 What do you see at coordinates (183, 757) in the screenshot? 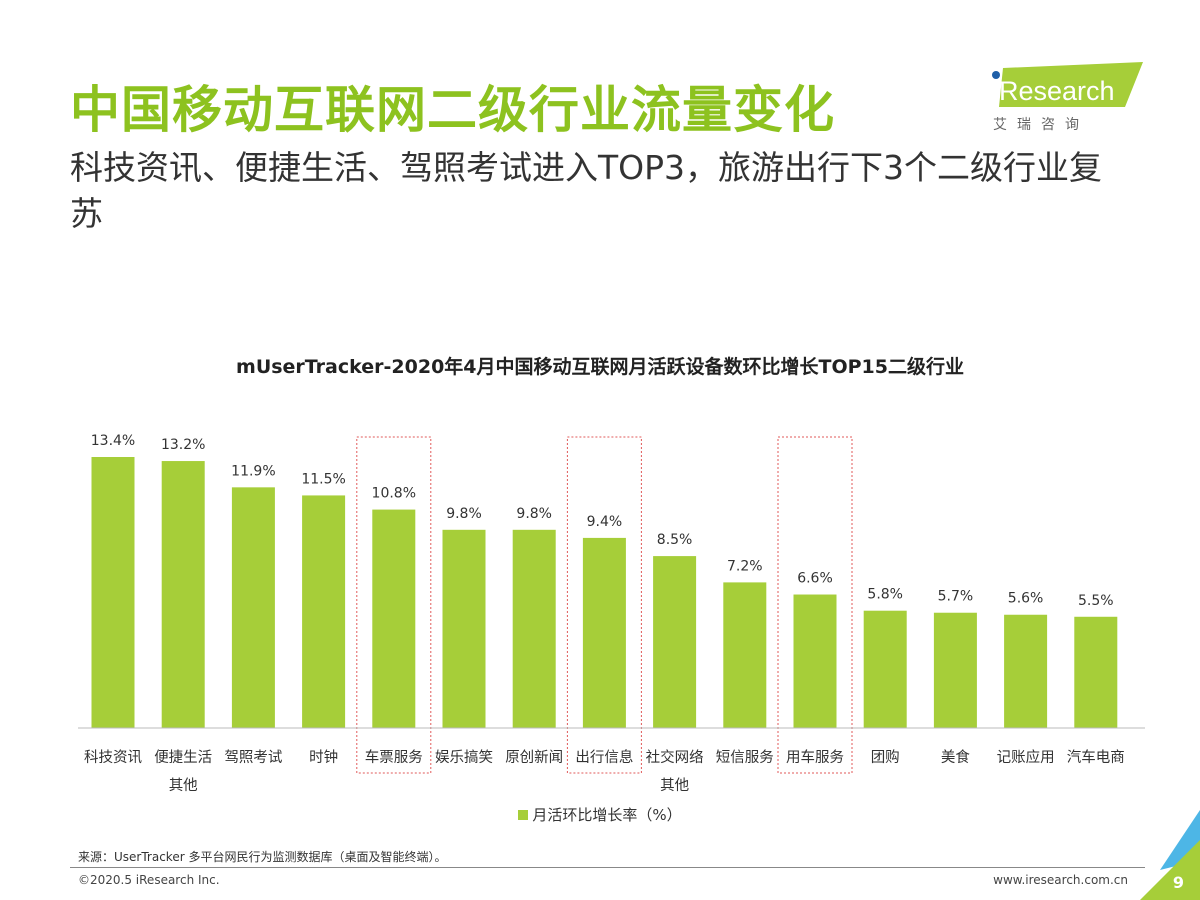
I see `x-tick-label: 便捷生活` at bounding box center [183, 757].